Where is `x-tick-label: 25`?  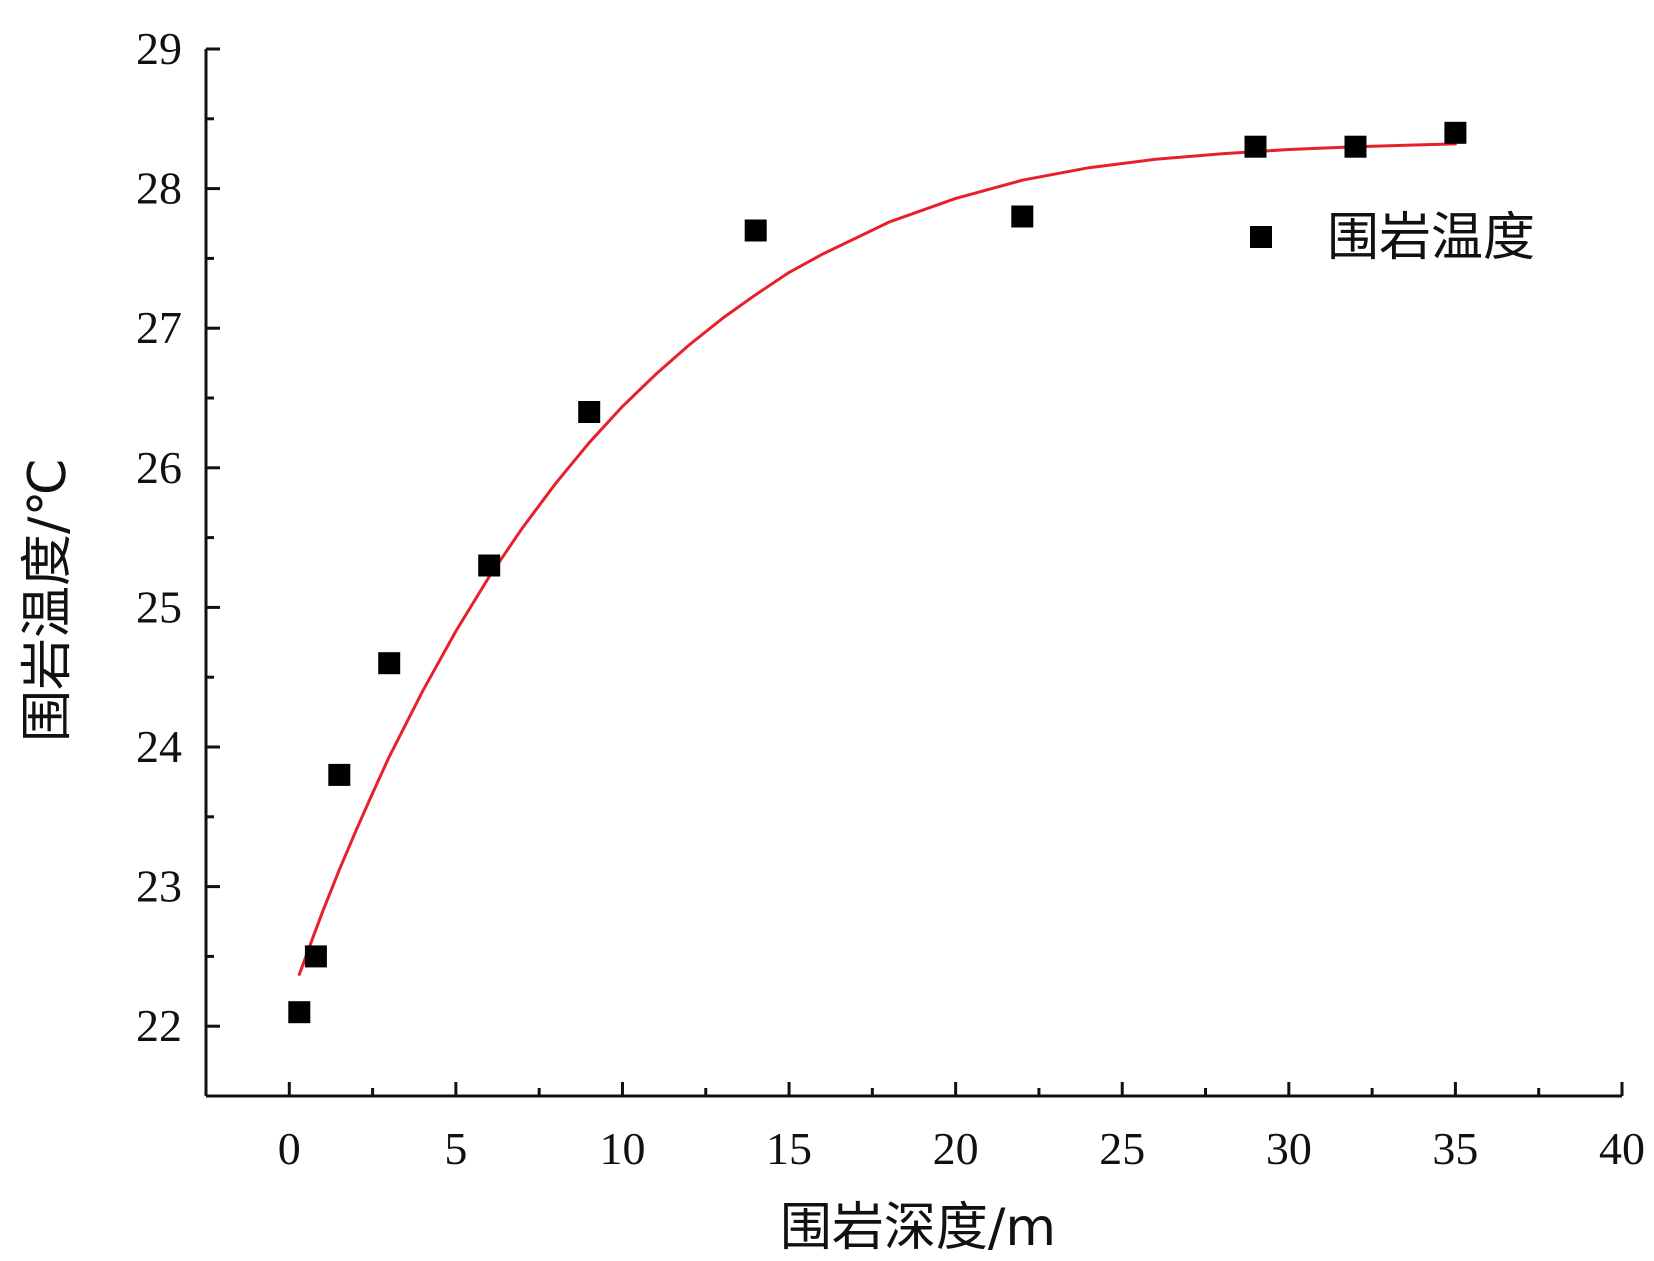
x-tick-label: 25 is located at coordinates (1122, 1148).